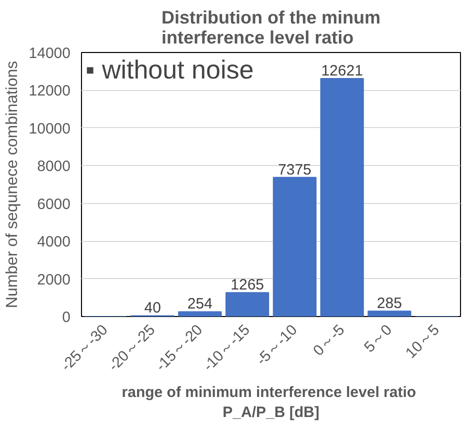 The image size is (475, 424). I want to click on x-tick-label: 5～0, so click(378, 338).